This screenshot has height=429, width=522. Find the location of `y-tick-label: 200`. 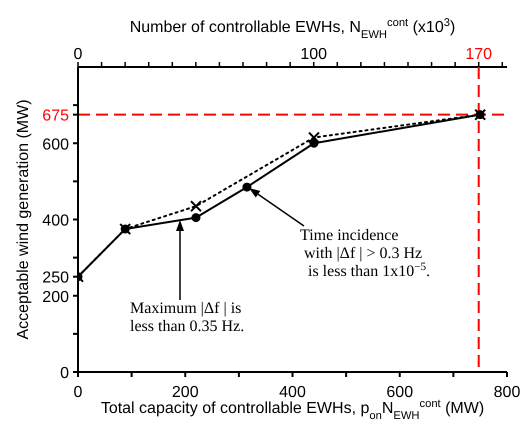

y-tick-label: 200 is located at coordinates (56, 297).